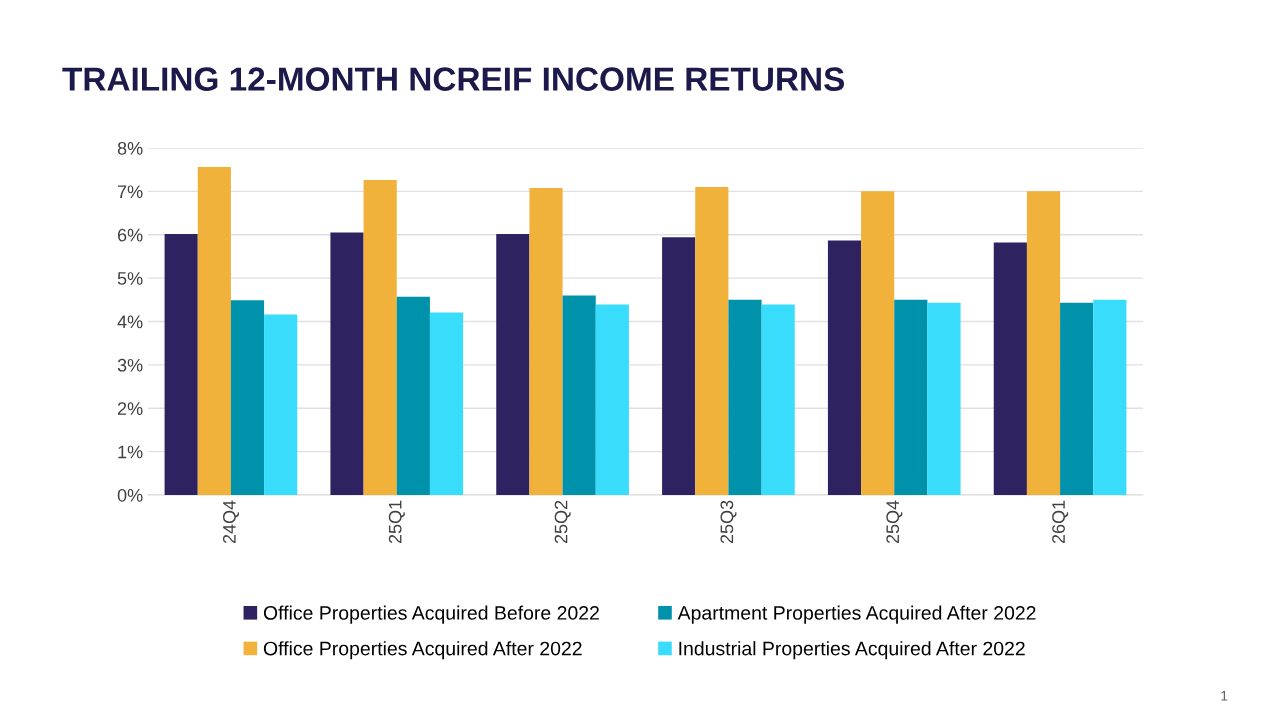  What do you see at coordinates (130, 148) in the screenshot?
I see `y-tick-label: 8%` at bounding box center [130, 148].